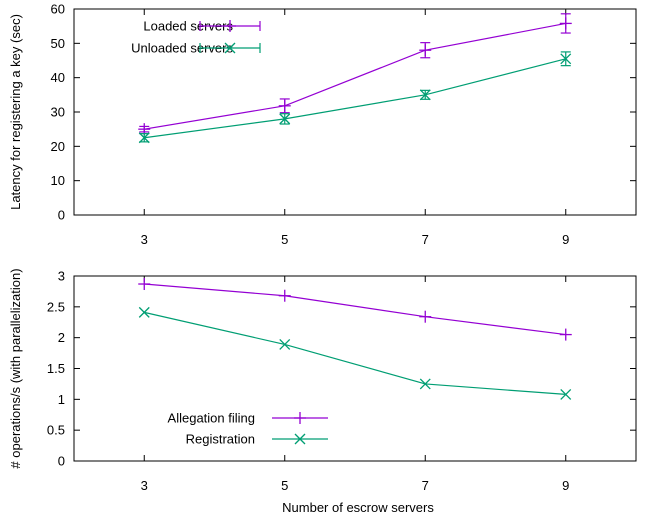  What do you see at coordinates (58, 9) in the screenshot?
I see `y-tick-label: 60` at bounding box center [58, 9].